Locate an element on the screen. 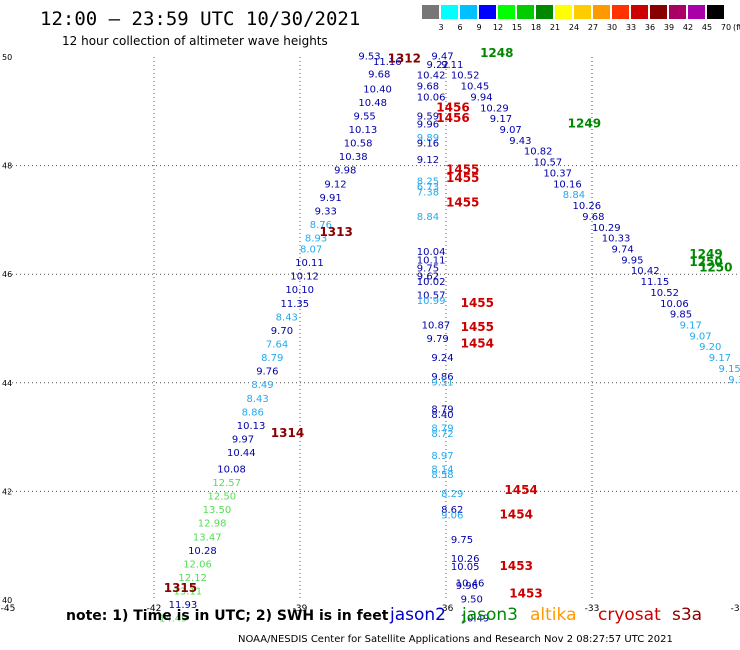 The width and height of the screenshot is (740, 650). wave-height-value: 13.11 is located at coordinates (187, 592).